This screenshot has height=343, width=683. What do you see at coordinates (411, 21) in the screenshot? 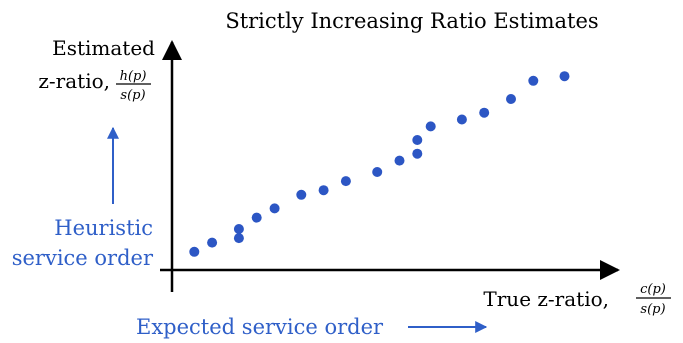
I see `chart-title: Strictly Increasing Ratio Estimates` at bounding box center [411, 21].